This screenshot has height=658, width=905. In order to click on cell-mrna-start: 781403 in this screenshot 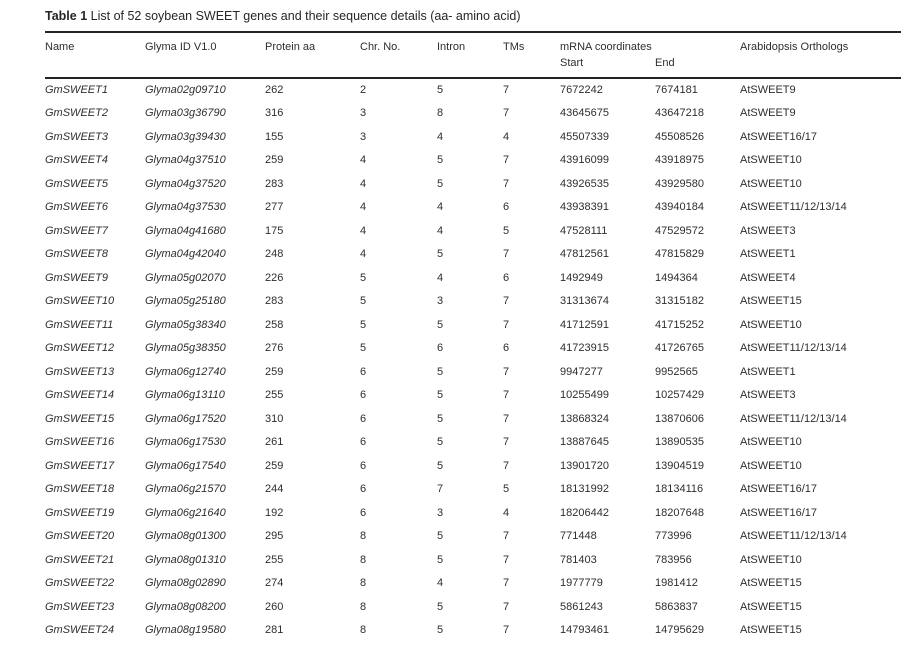, I will do `click(578, 559)`.